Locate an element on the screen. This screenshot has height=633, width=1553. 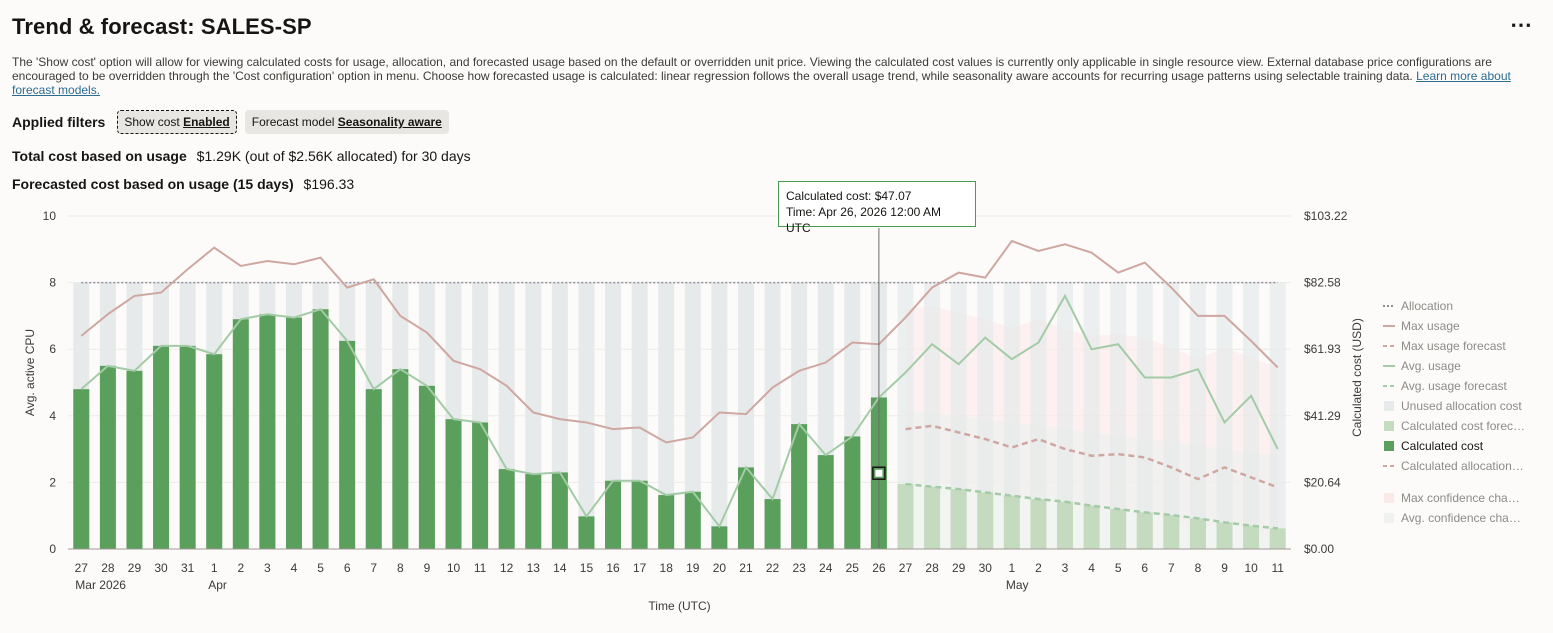
y2-tick-label: $82.58 is located at coordinates (1322, 283).